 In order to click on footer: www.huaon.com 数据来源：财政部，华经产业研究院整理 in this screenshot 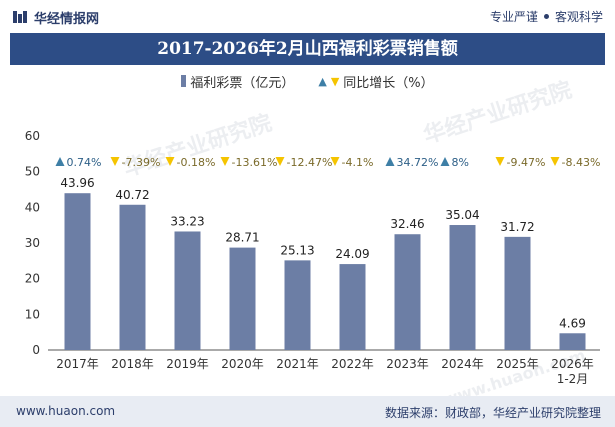, I will do `click(307, 411)`.